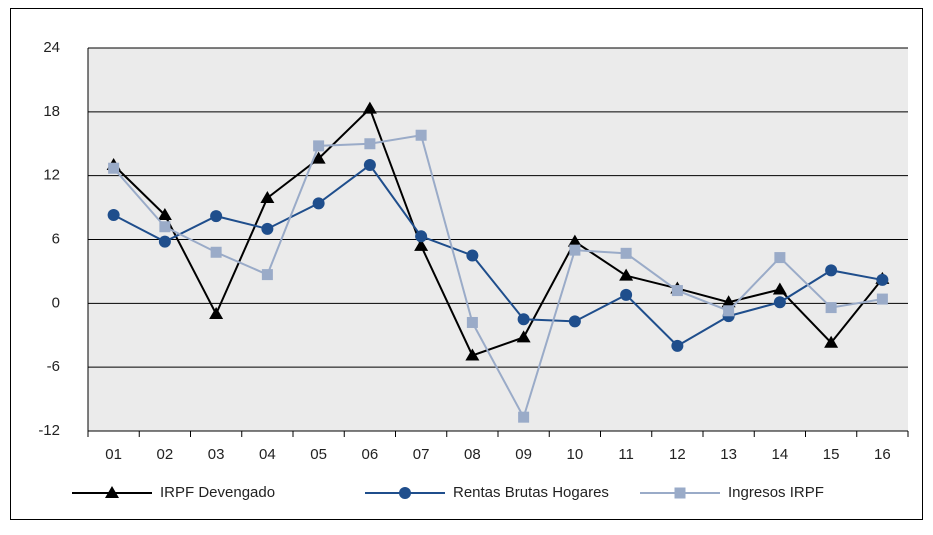  I want to click on x-tick-label: 13, so click(728, 454).